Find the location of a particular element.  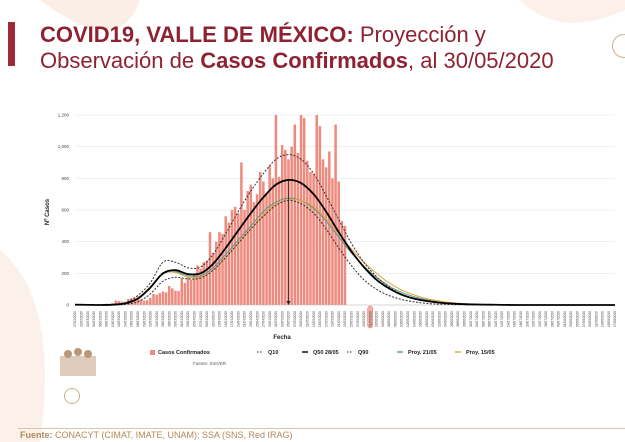

x-tick-label: 03/05/2020 is located at coordinates (282, 319).